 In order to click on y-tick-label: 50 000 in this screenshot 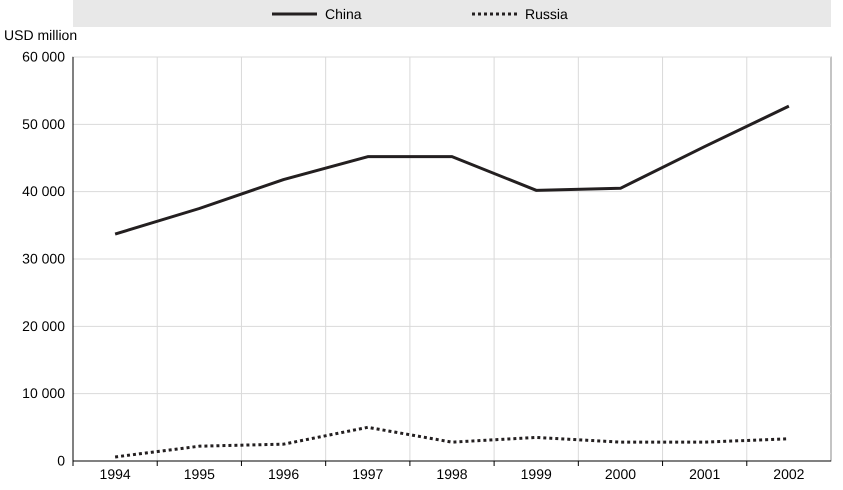, I will do `click(44, 124)`.